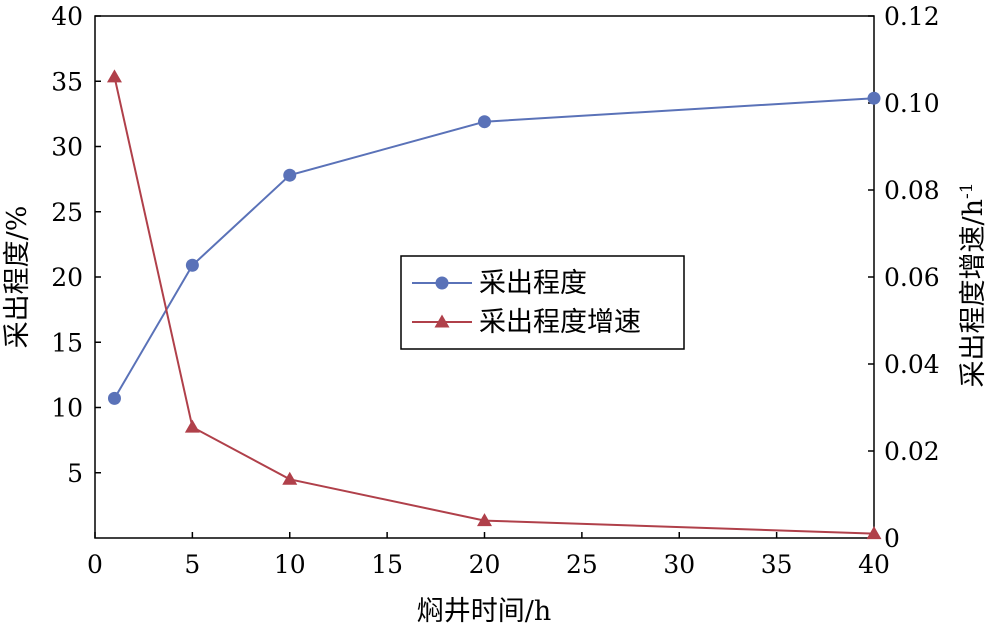  What do you see at coordinates (67, 16) in the screenshot?
I see `y-left-tick-label: 40` at bounding box center [67, 16].